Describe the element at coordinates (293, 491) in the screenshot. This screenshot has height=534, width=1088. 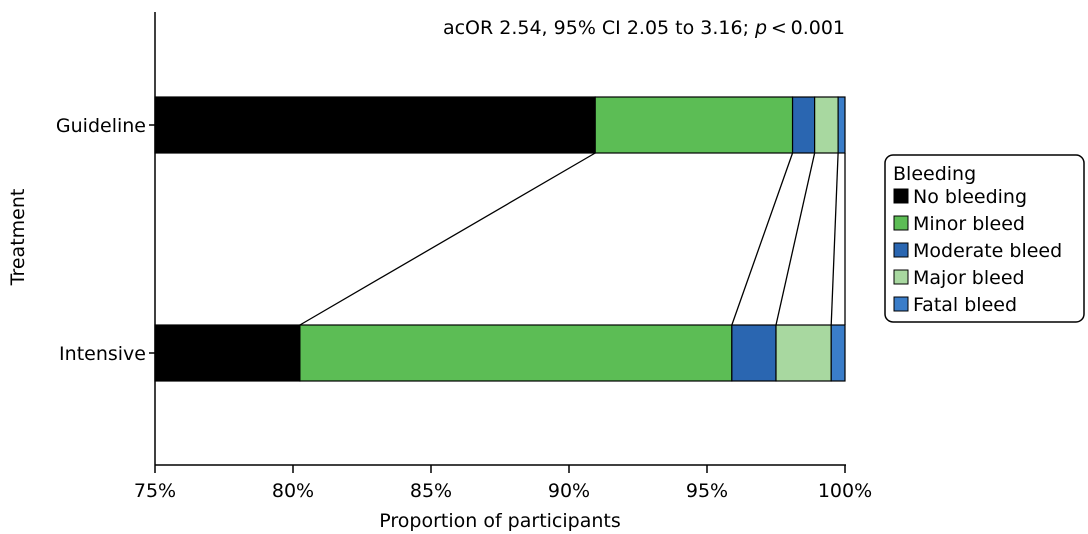
I see `x-tick-label: 80%` at that location.